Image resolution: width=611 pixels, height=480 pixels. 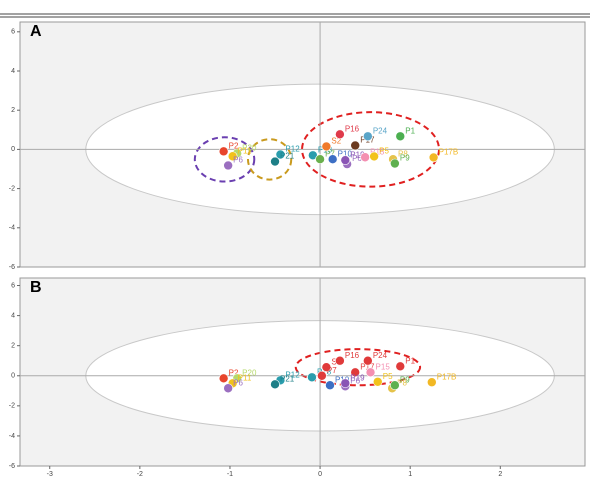 I want to click on x-tick-label: 2, so click(x=500, y=474).